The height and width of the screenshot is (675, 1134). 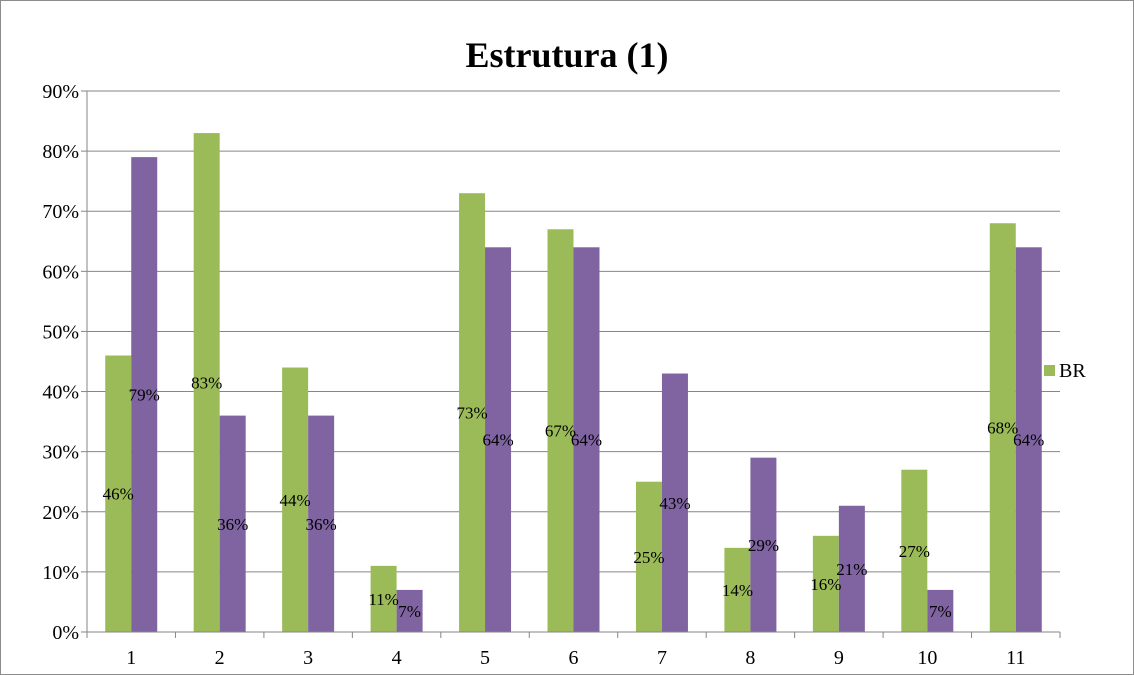 I want to click on data-label-series-1: 83%, so click(x=206, y=383).